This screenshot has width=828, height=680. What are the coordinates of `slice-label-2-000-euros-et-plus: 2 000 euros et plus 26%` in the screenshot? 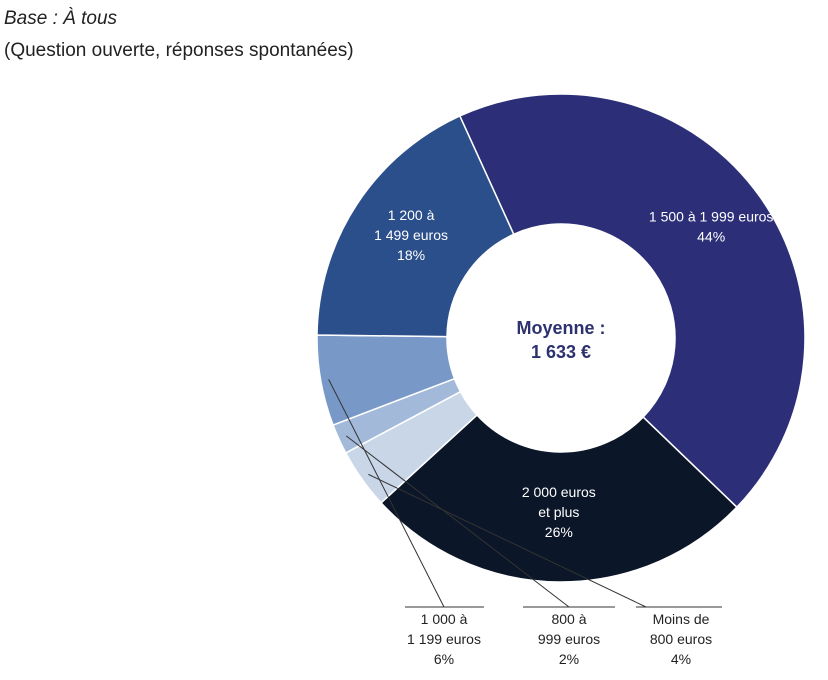 It's located at (559, 512).